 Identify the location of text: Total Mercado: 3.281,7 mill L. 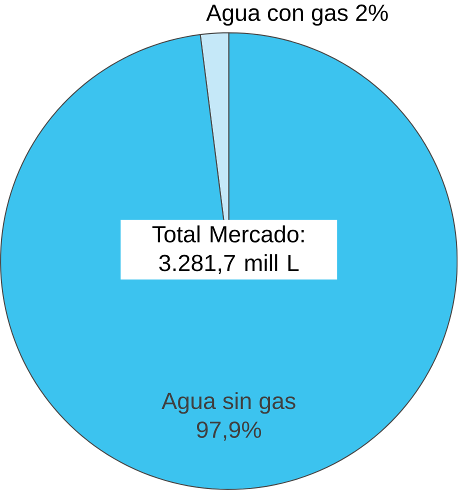
(228, 249).